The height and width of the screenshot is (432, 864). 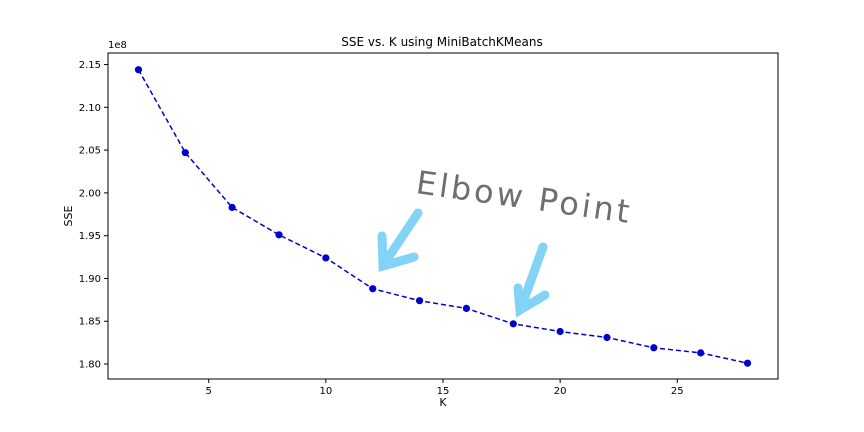 I want to click on x-tick-label: 25, so click(x=677, y=391).